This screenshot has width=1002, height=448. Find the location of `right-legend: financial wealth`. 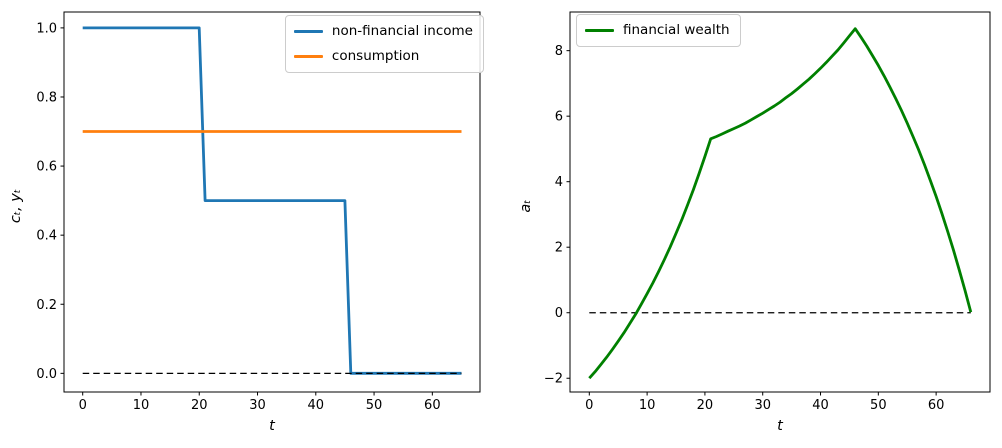

right-legend: financial wealth is located at coordinates (658, 30).